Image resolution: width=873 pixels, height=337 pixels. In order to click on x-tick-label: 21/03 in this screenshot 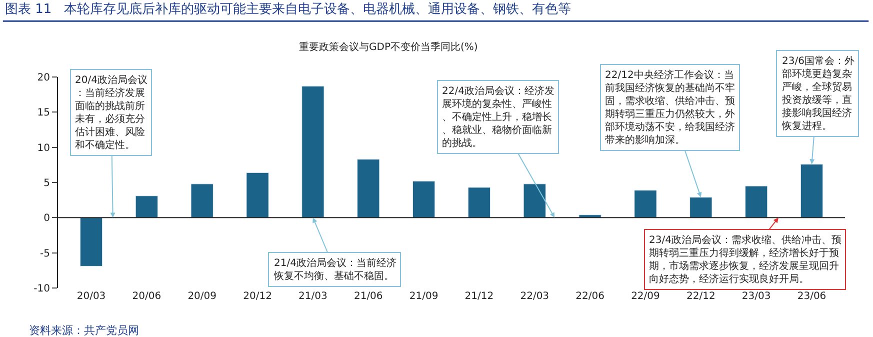, I will do `click(313, 296)`.